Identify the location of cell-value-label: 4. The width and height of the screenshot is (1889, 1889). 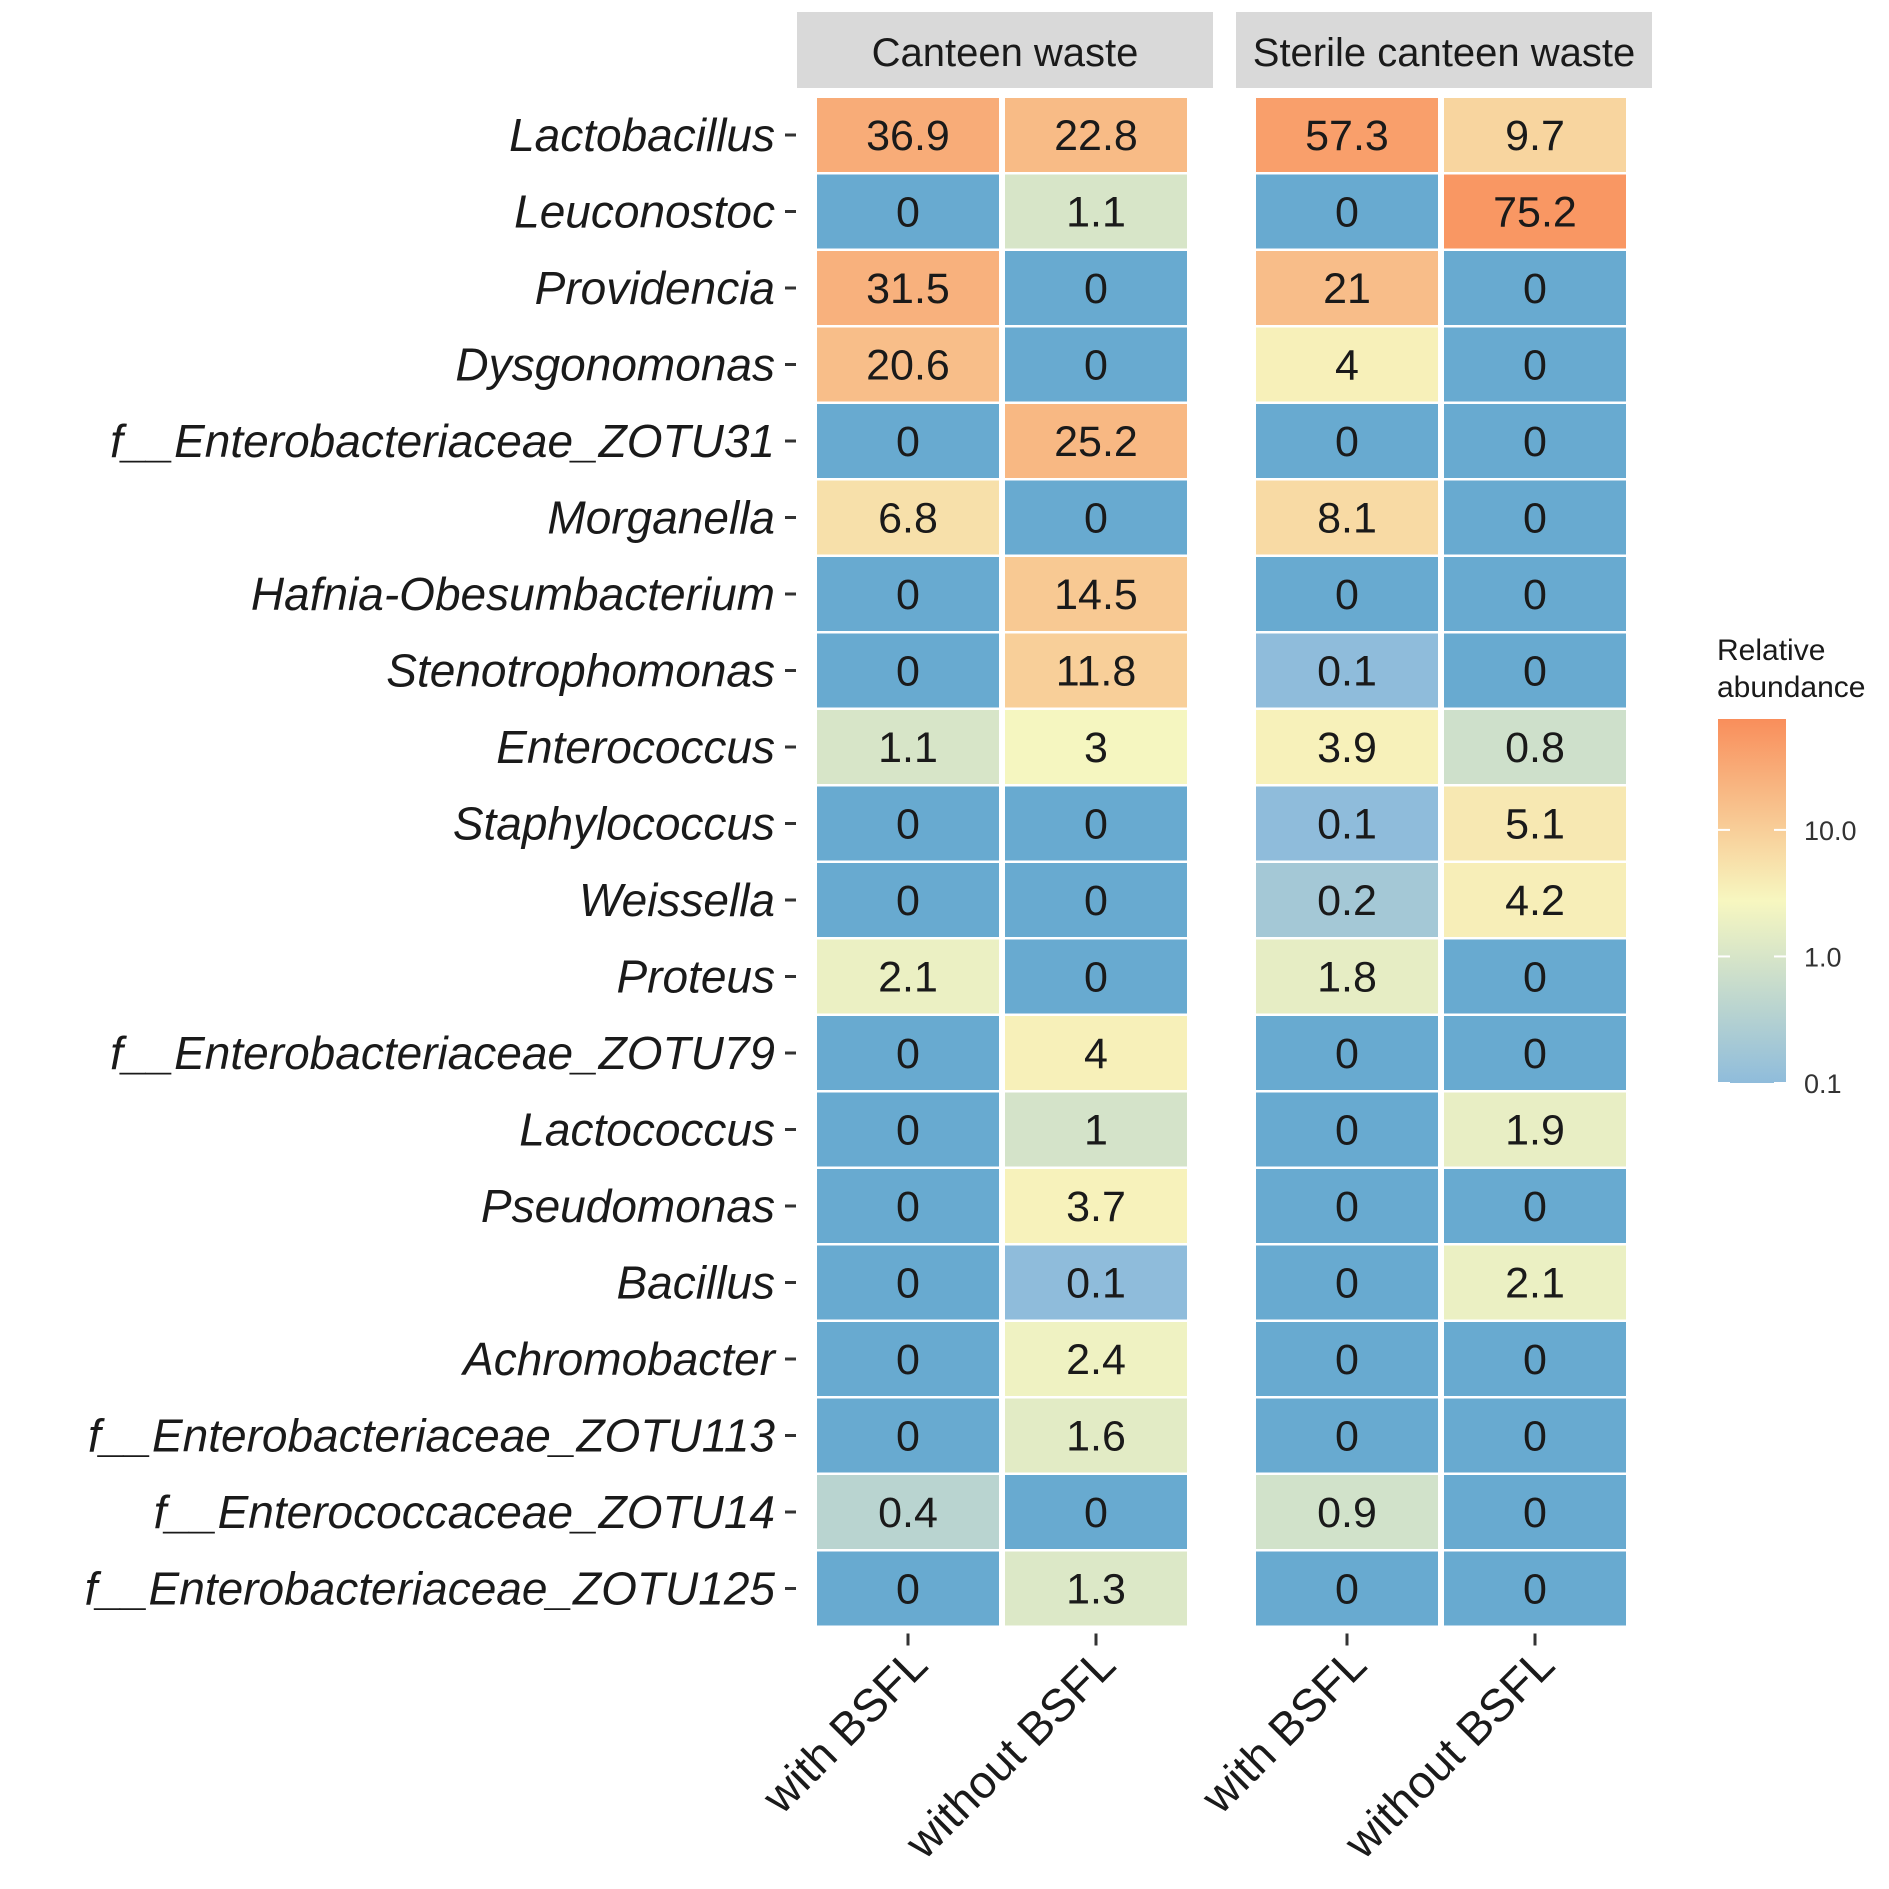
(1347, 366).